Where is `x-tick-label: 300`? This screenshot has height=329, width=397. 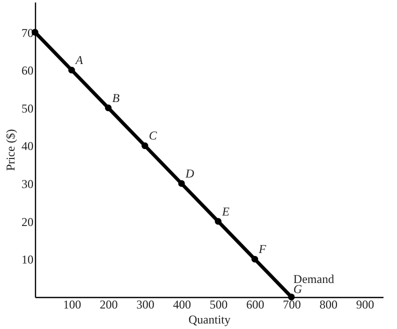 x-tick-label: 300 is located at coordinates (145, 305).